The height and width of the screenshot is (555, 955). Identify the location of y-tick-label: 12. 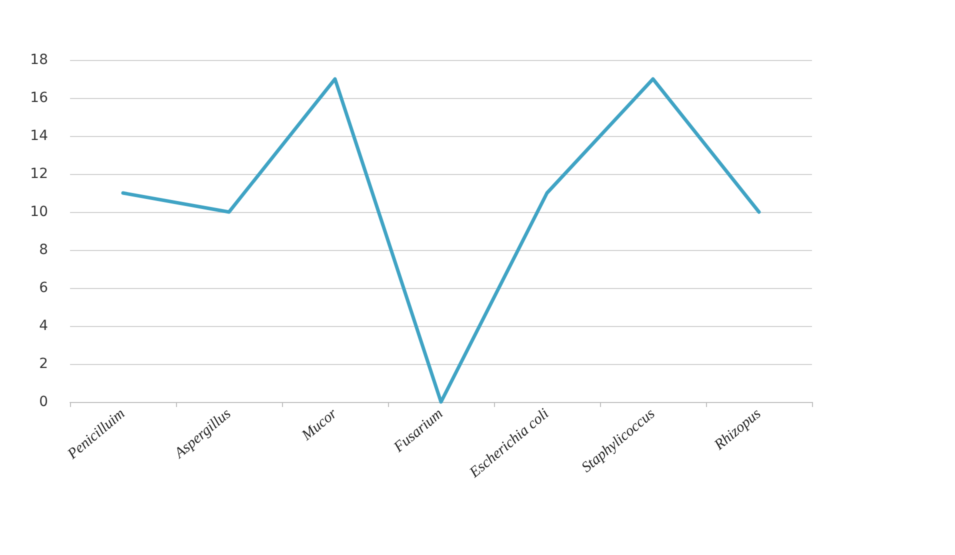
(39, 174).